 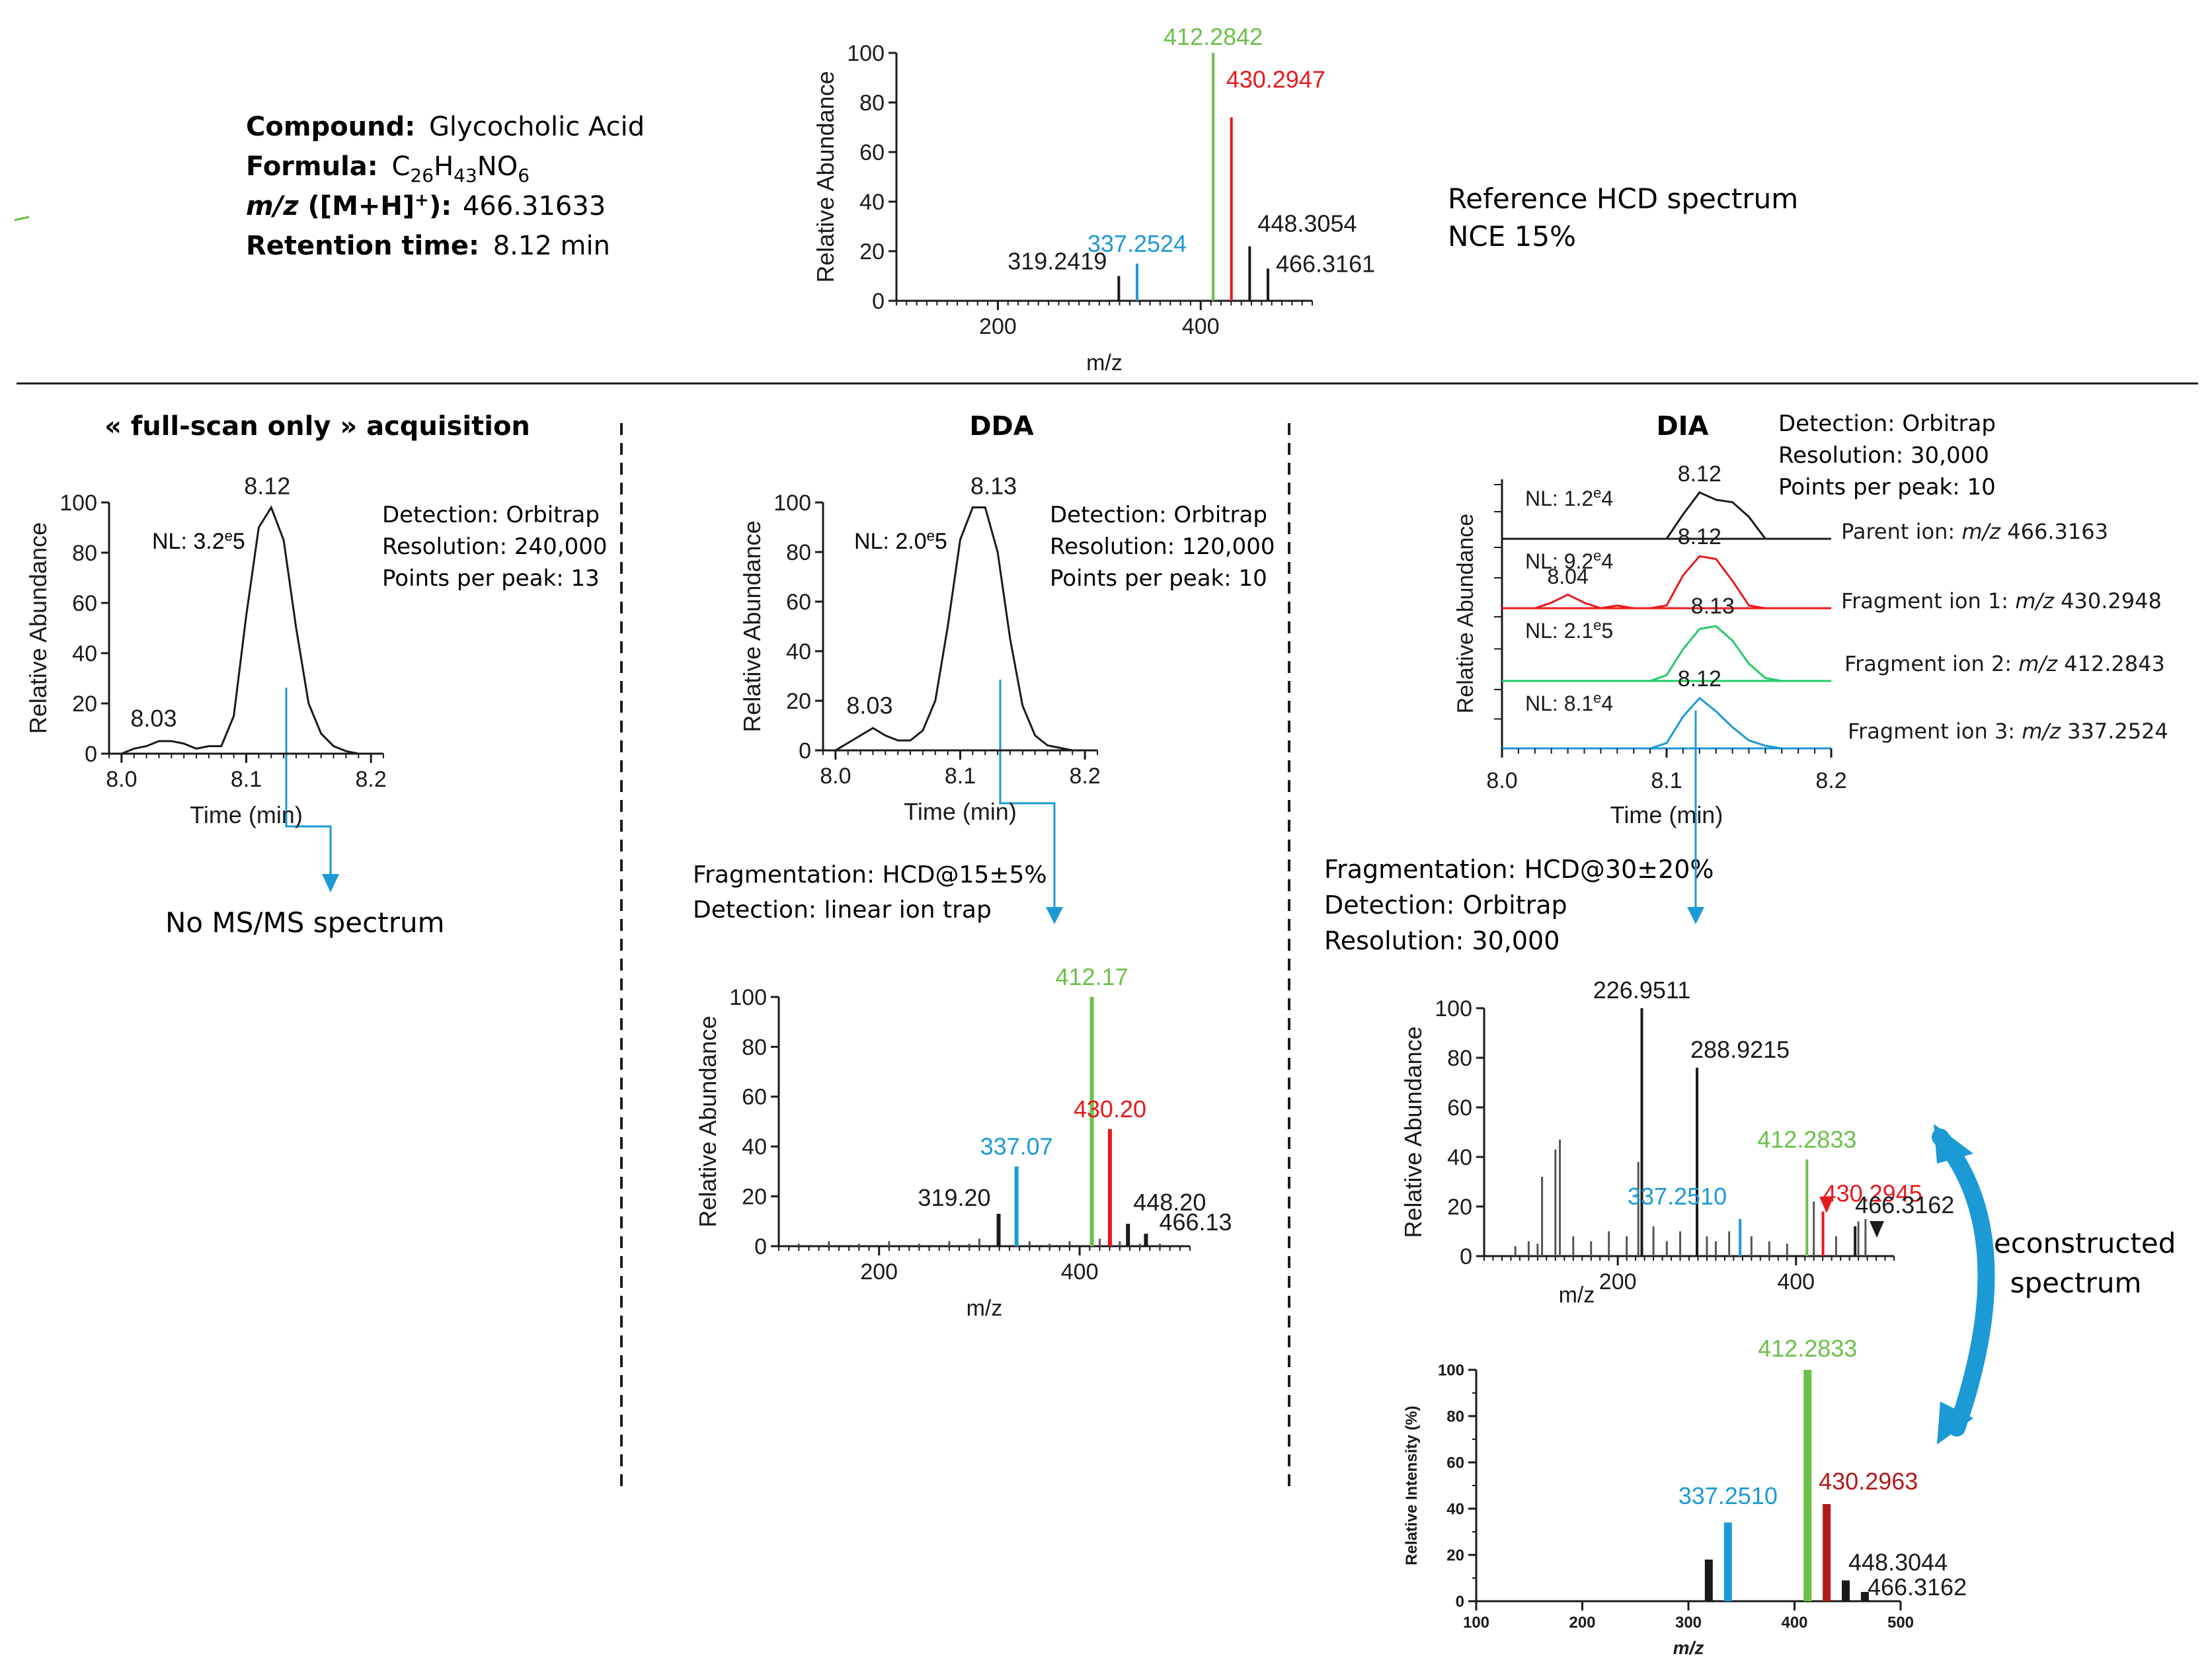 What do you see at coordinates (993, 486) in the screenshot?
I see `apex-label: 8.13` at bounding box center [993, 486].